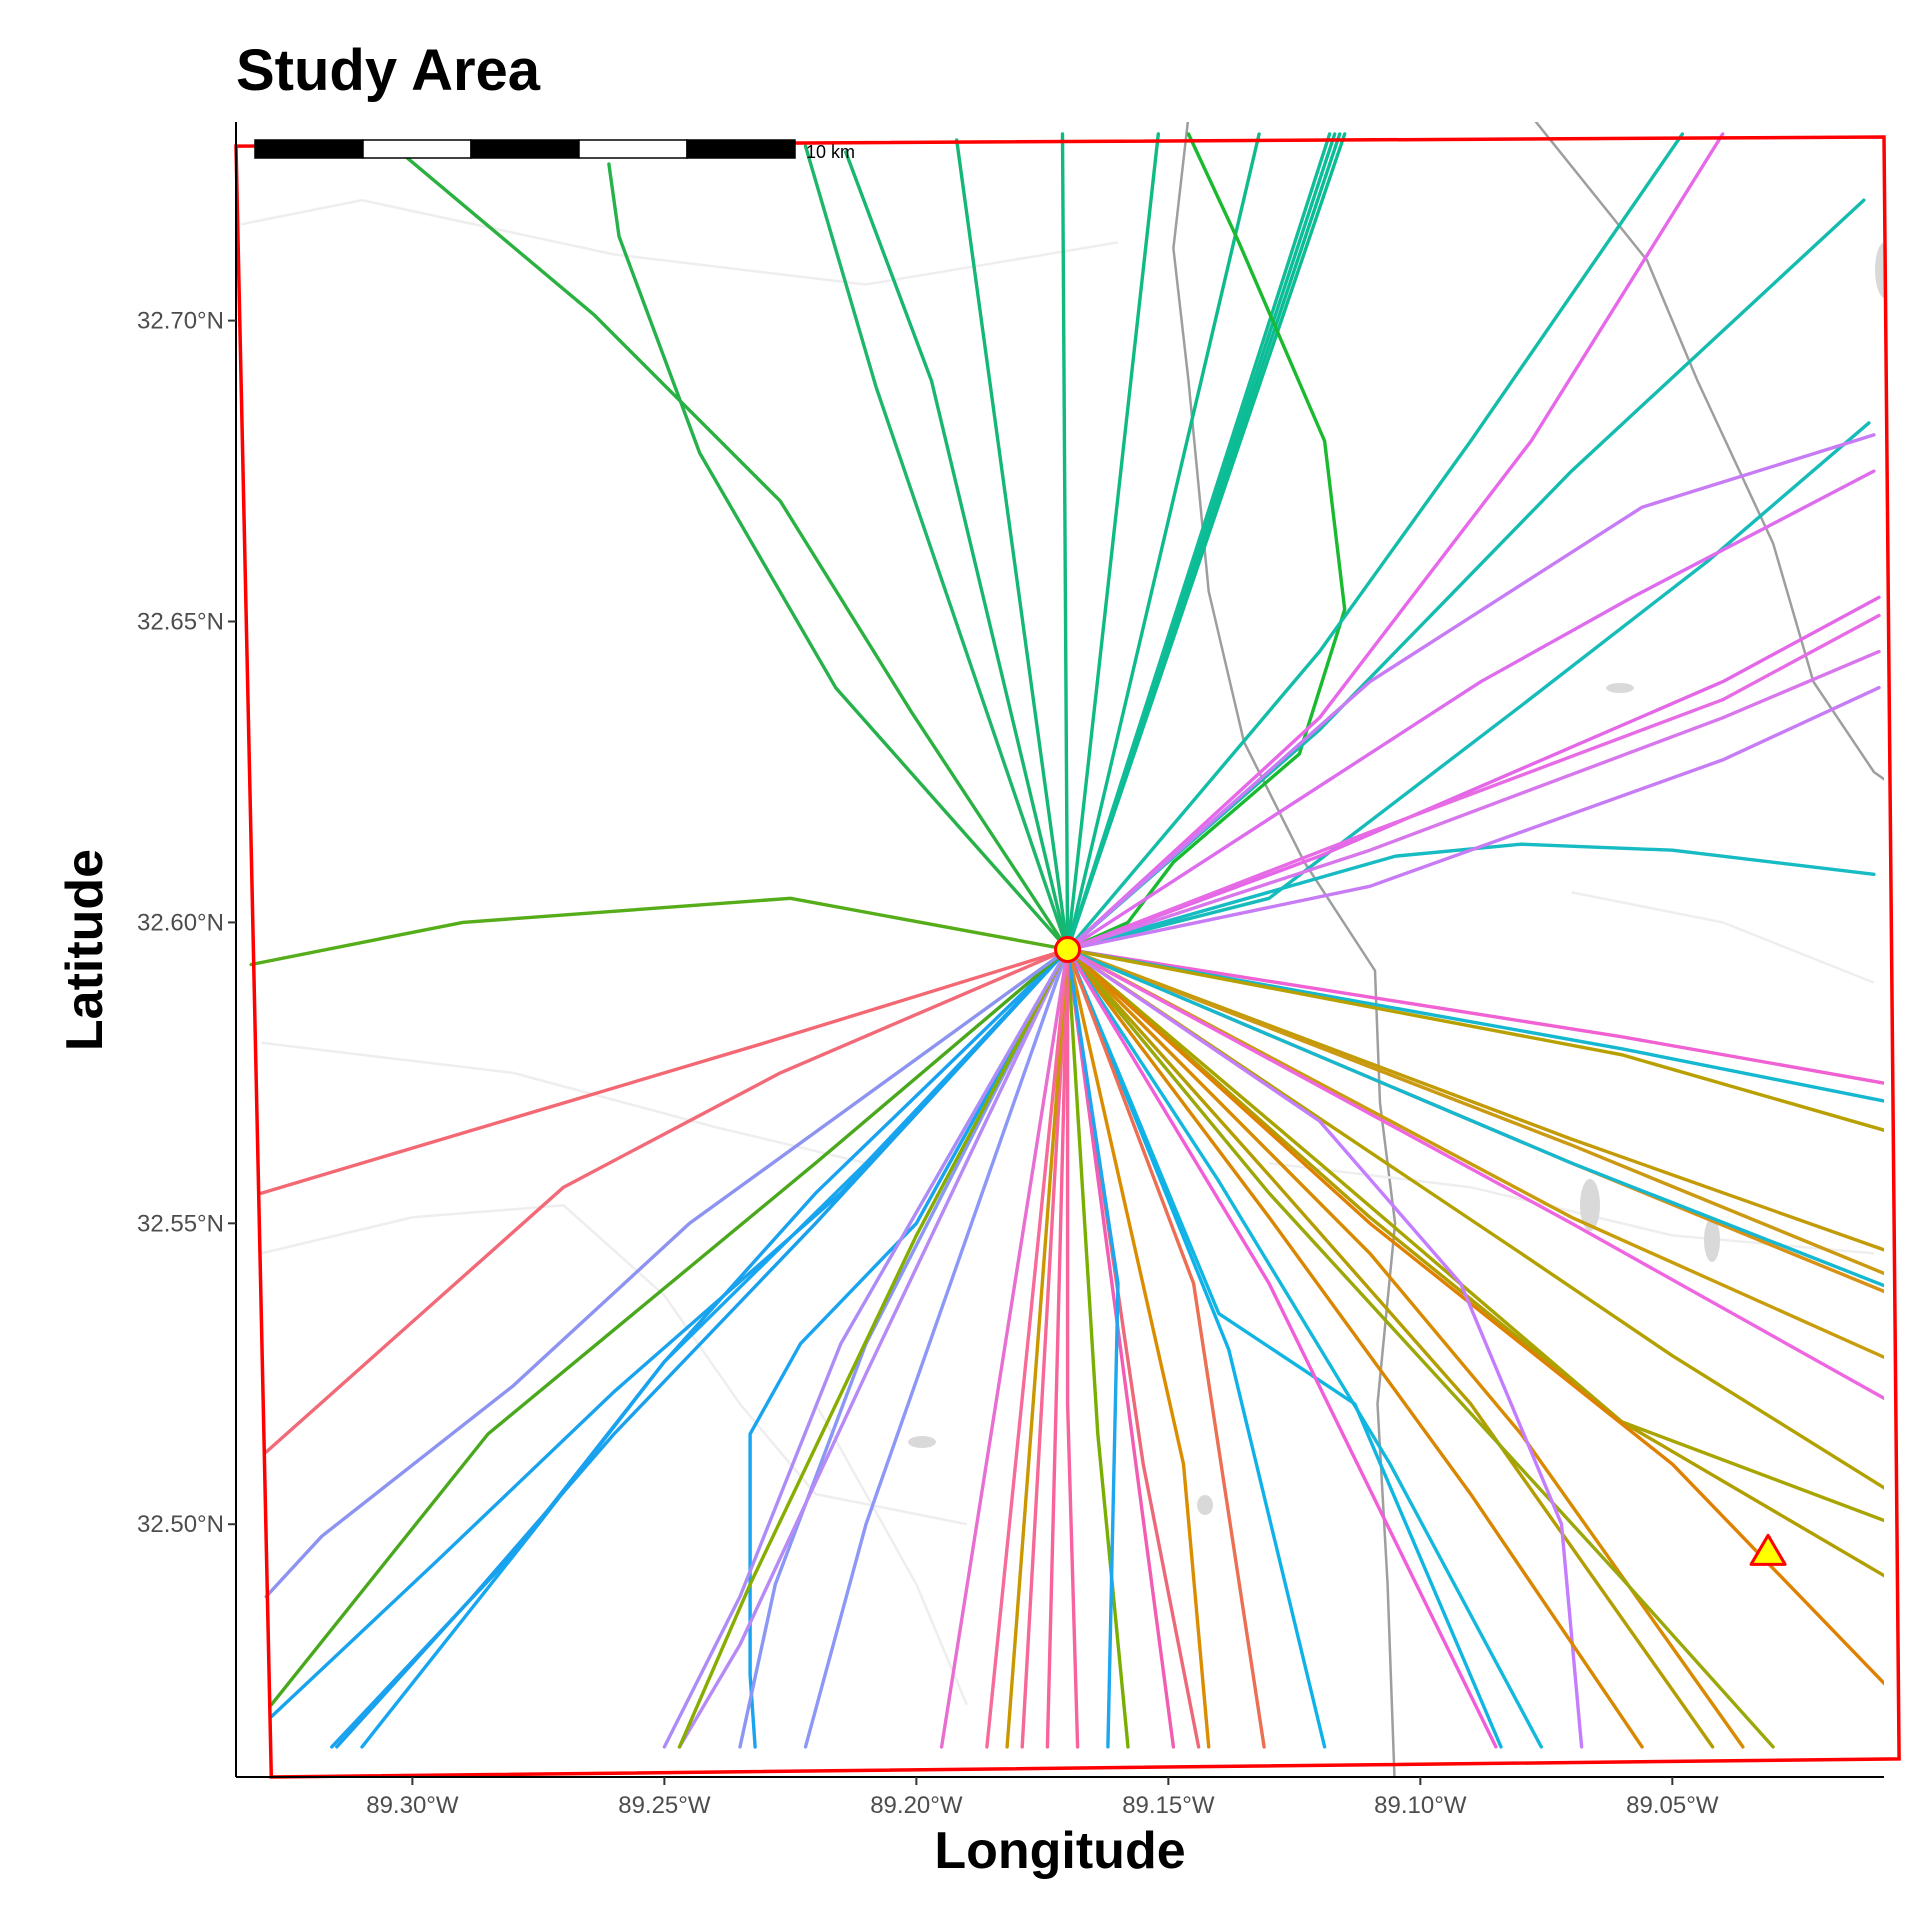 Image resolution: width=1920 pixels, height=1920 pixels. I want to click on x-tick-label: 89.20°W, so click(916, 1805).